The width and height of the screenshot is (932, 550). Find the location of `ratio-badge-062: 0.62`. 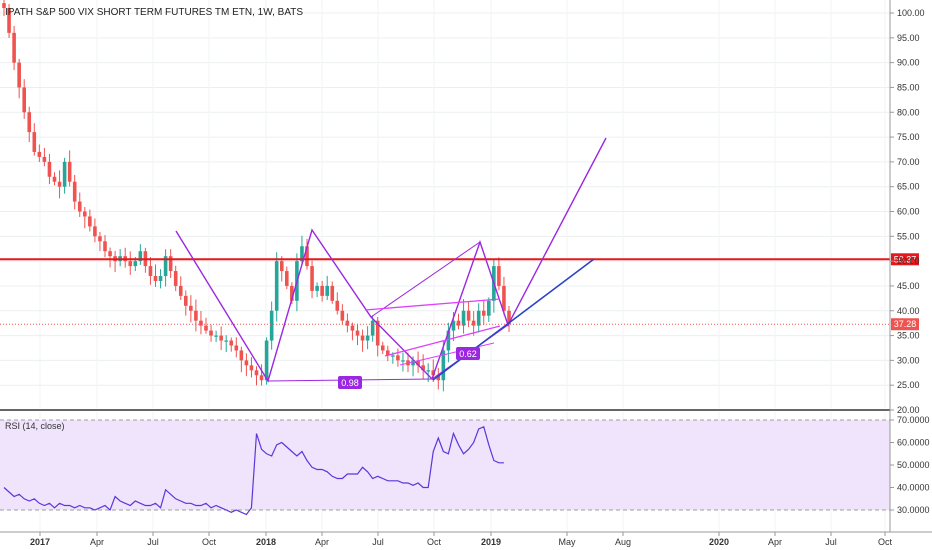

ratio-badge-062: 0.62 is located at coordinates (468, 353).